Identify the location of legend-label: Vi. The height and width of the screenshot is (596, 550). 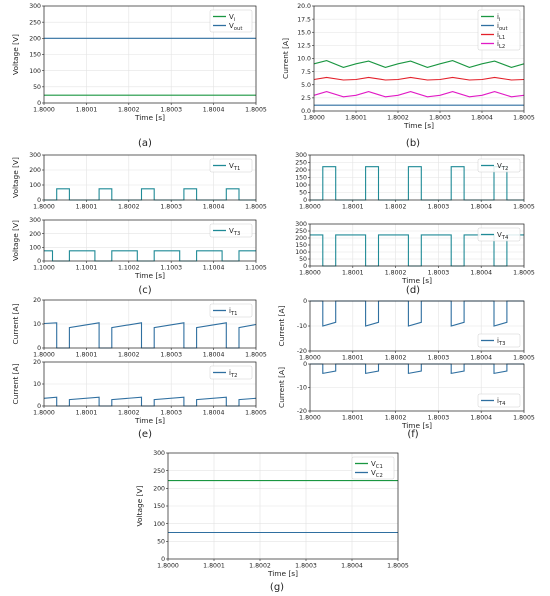
(232, 18).